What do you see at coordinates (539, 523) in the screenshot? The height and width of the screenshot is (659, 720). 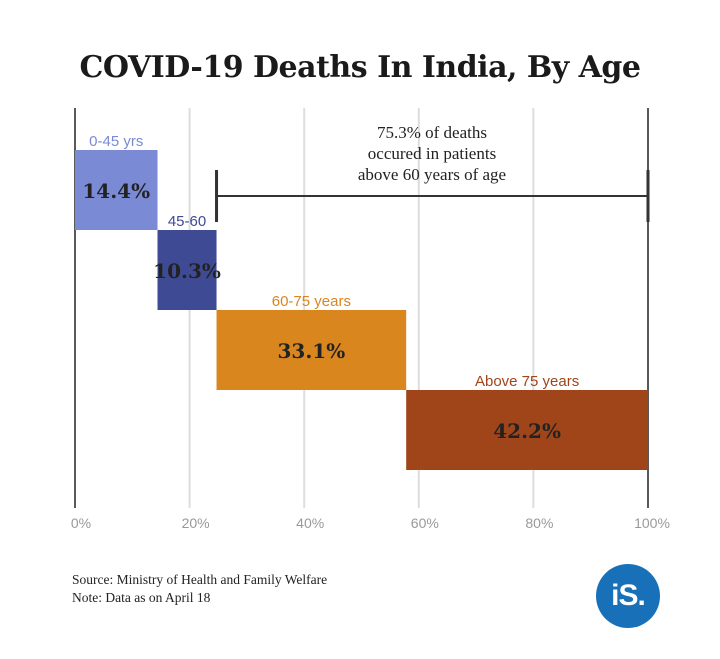 I see `x-tick-label: 80%` at bounding box center [539, 523].